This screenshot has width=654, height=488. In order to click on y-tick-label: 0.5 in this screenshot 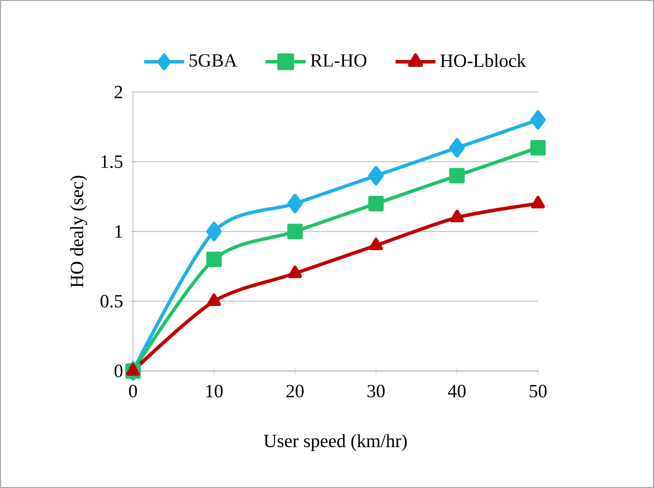, I will do `click(111, 301)`.